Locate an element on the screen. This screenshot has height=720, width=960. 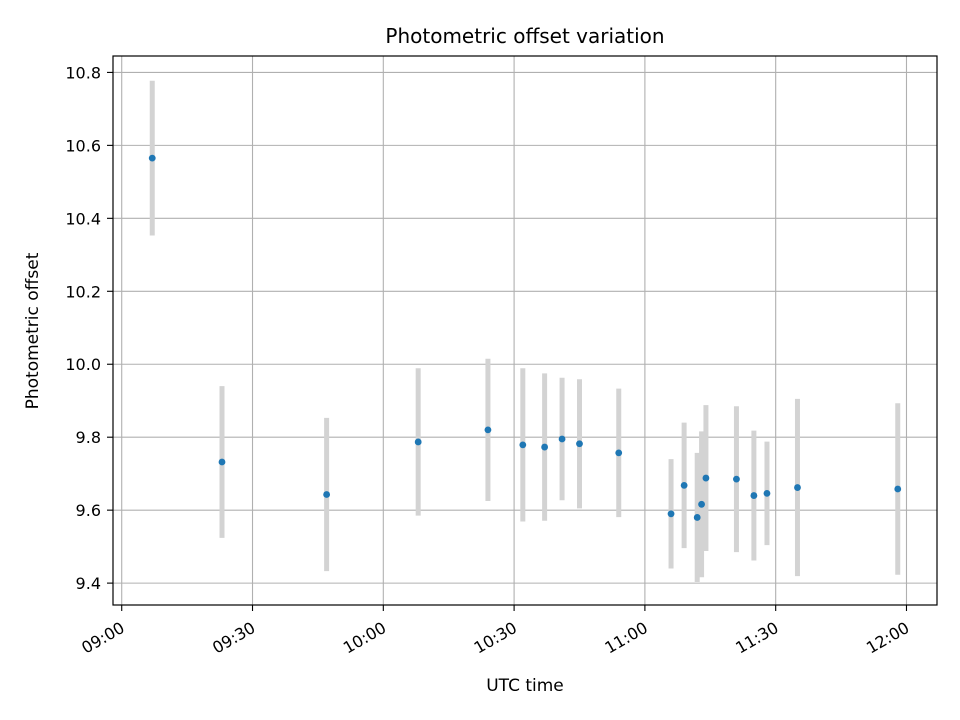
y-tick-label: 10.8 is located at coordinates (83, 72).